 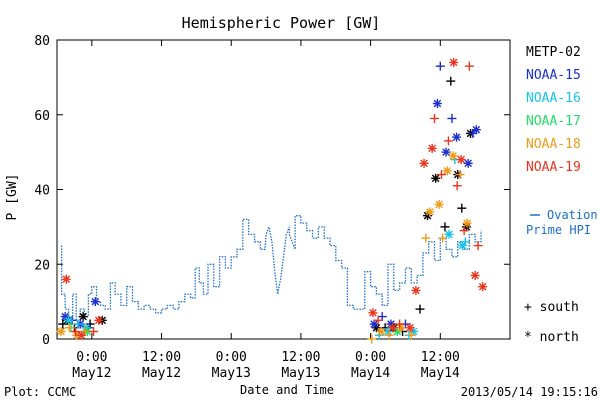 What do you see at coordinates (12, 197) in the screenshot?
I see `y-axis-label: P [GW]` at bounding box center [12, 197].